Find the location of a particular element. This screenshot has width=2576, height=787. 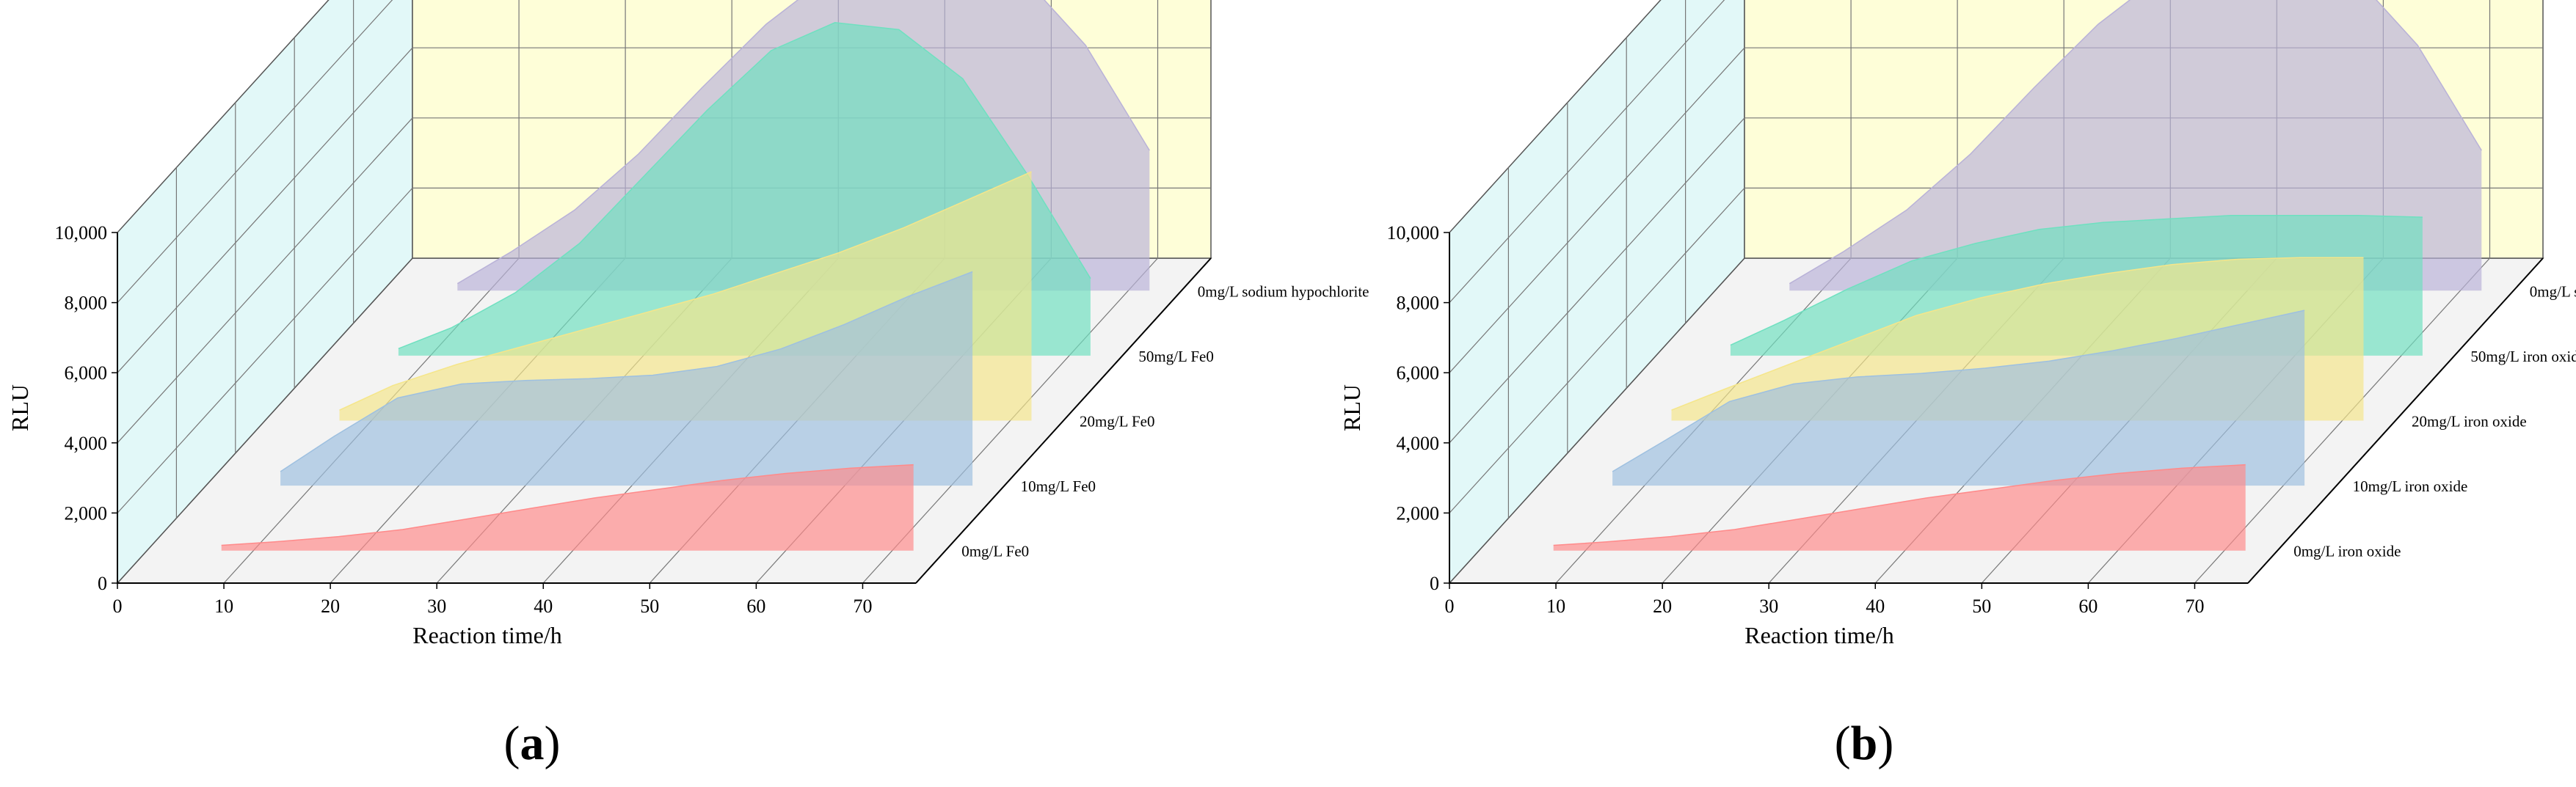

series-label-1: 10mg/L Fe0 is located at coordinates (1058, 486).